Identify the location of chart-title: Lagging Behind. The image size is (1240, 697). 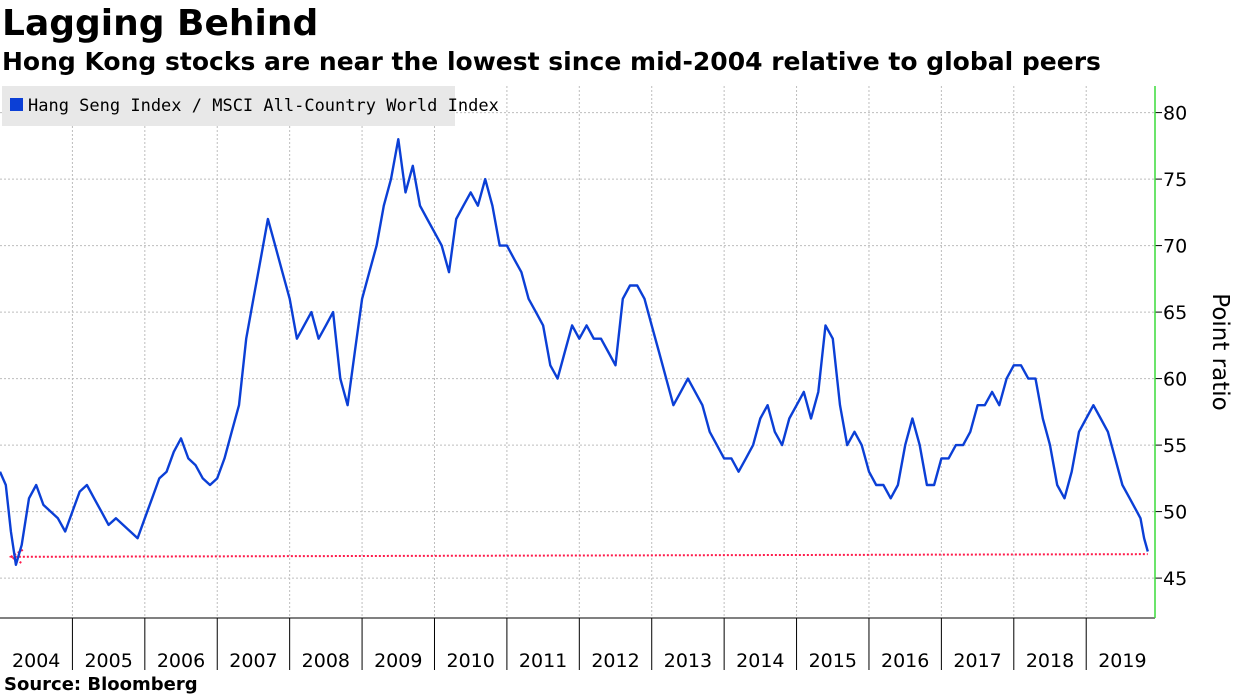
(160, 23).